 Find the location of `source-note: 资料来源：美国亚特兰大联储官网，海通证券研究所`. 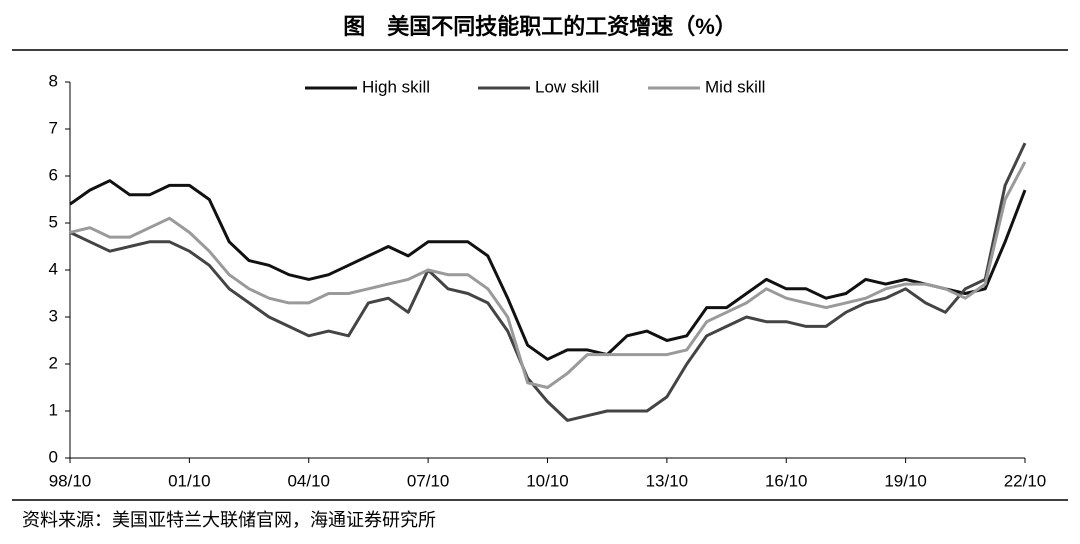

source-note: 资料来源：美国亚特兰大联储官网，海通证券研究所 is located at coordinates (229, 520).